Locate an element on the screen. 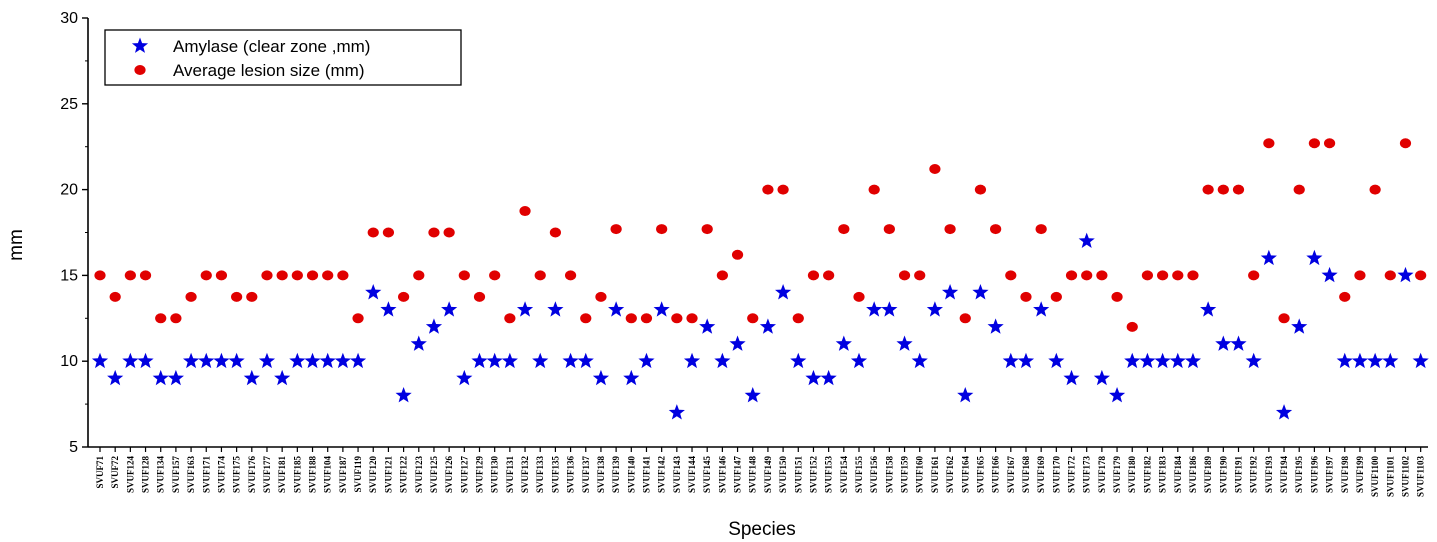 The image size is (1437, 542). x-tick-label: SVUF120 is located at coordinates (373, 475).